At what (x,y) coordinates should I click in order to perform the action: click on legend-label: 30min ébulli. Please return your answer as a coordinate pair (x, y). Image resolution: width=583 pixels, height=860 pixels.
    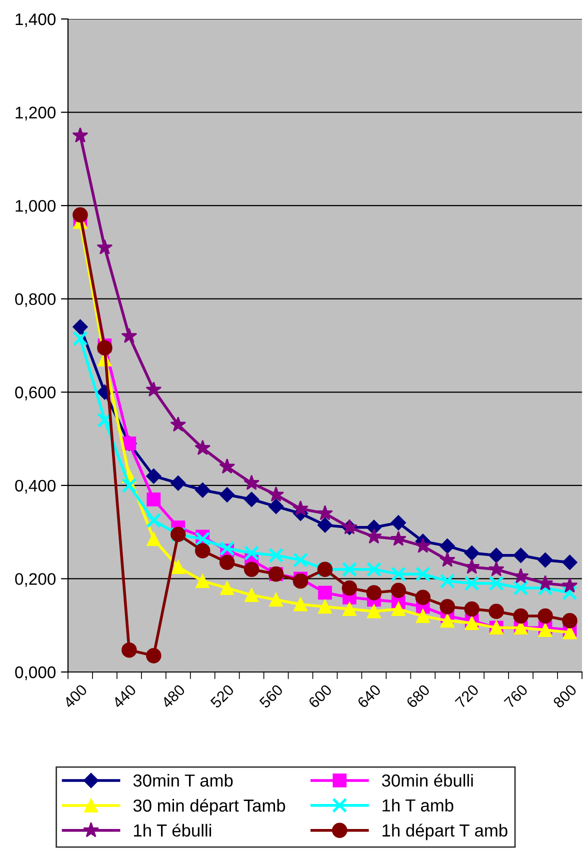
    Looking at the image, I should click on (427, 780).